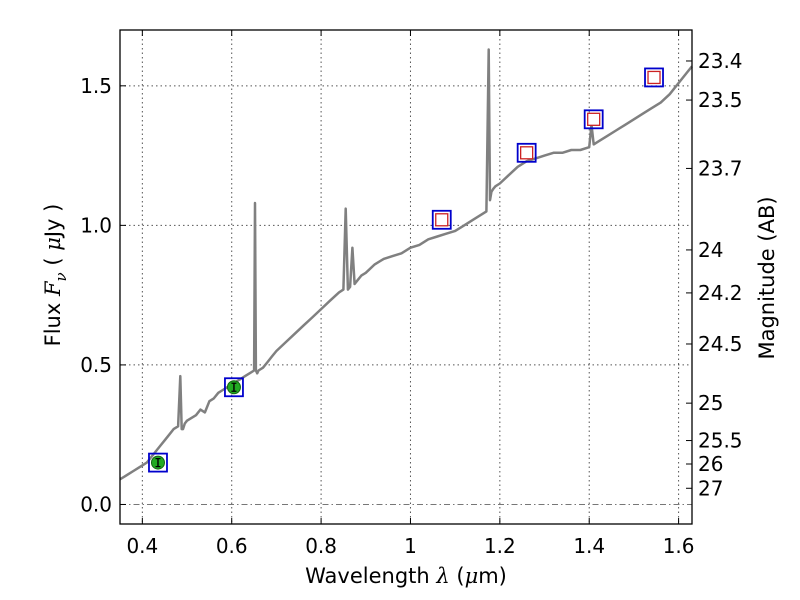 The image size is (800, 600). I want to click on x-tick-label: 1.4, so click(589, 546).